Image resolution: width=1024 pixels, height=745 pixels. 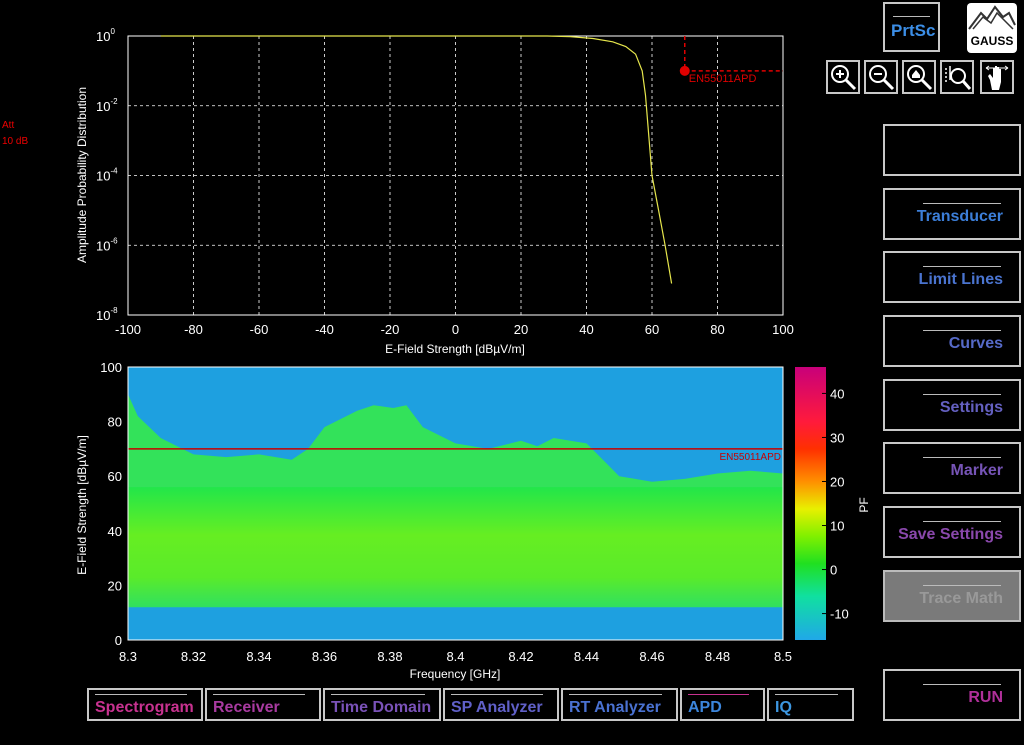 What do you see at coordinates (985, 697) in the screenshot?
I see `side-menu-label: RUN` at bounding box center [985, 697].